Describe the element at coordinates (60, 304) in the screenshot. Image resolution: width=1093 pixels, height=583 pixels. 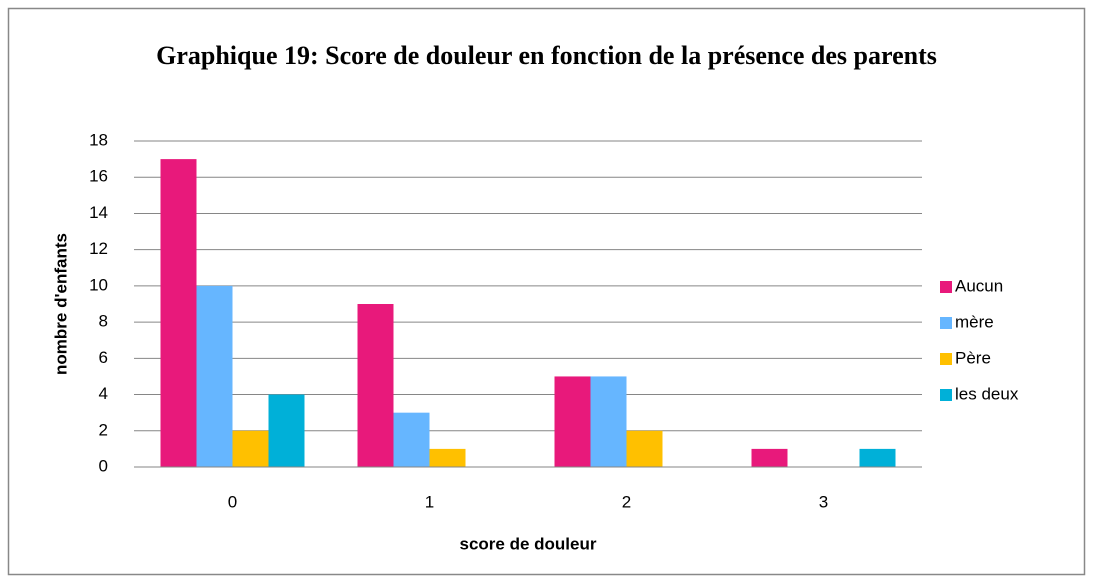
I see `y-axis-label: nombre d'enfants` at that location.